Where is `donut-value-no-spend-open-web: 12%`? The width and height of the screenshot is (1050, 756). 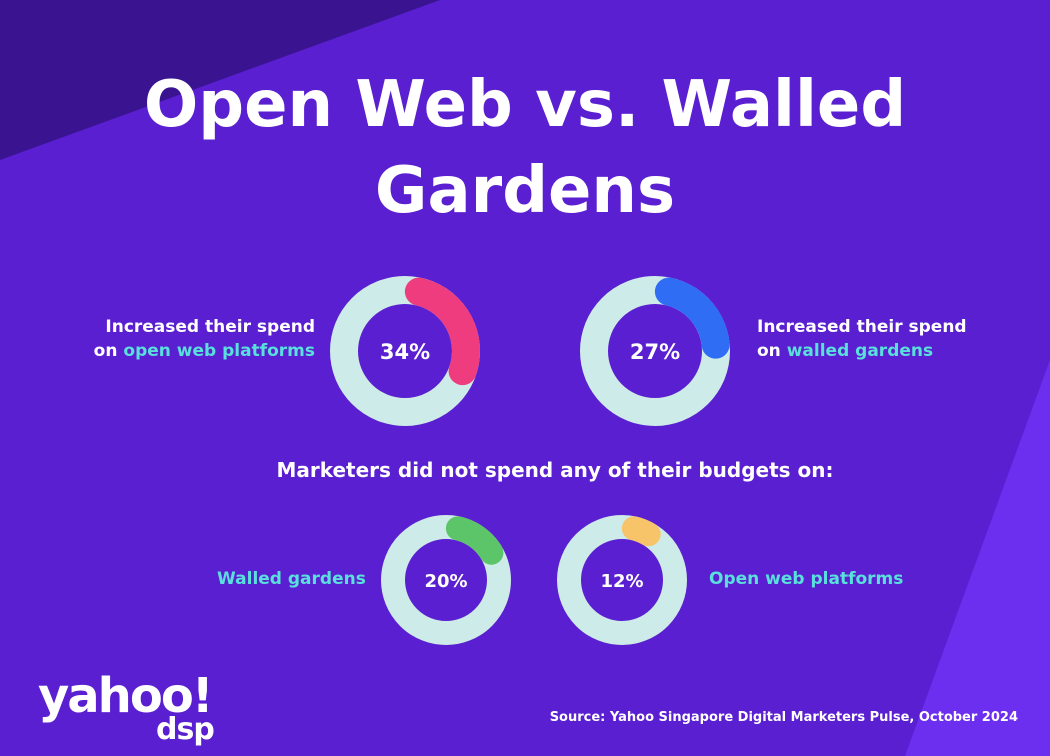
donut-value-no-spend-open-web: 12% is located at coordinates (621, 581).